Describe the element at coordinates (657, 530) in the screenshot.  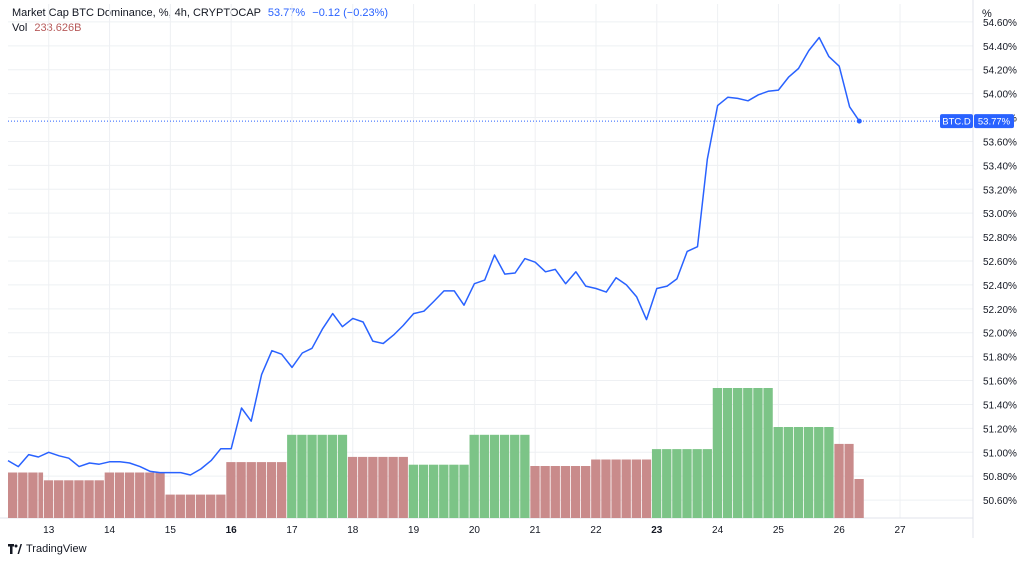
I see `x-tick-label: 23` at that location.